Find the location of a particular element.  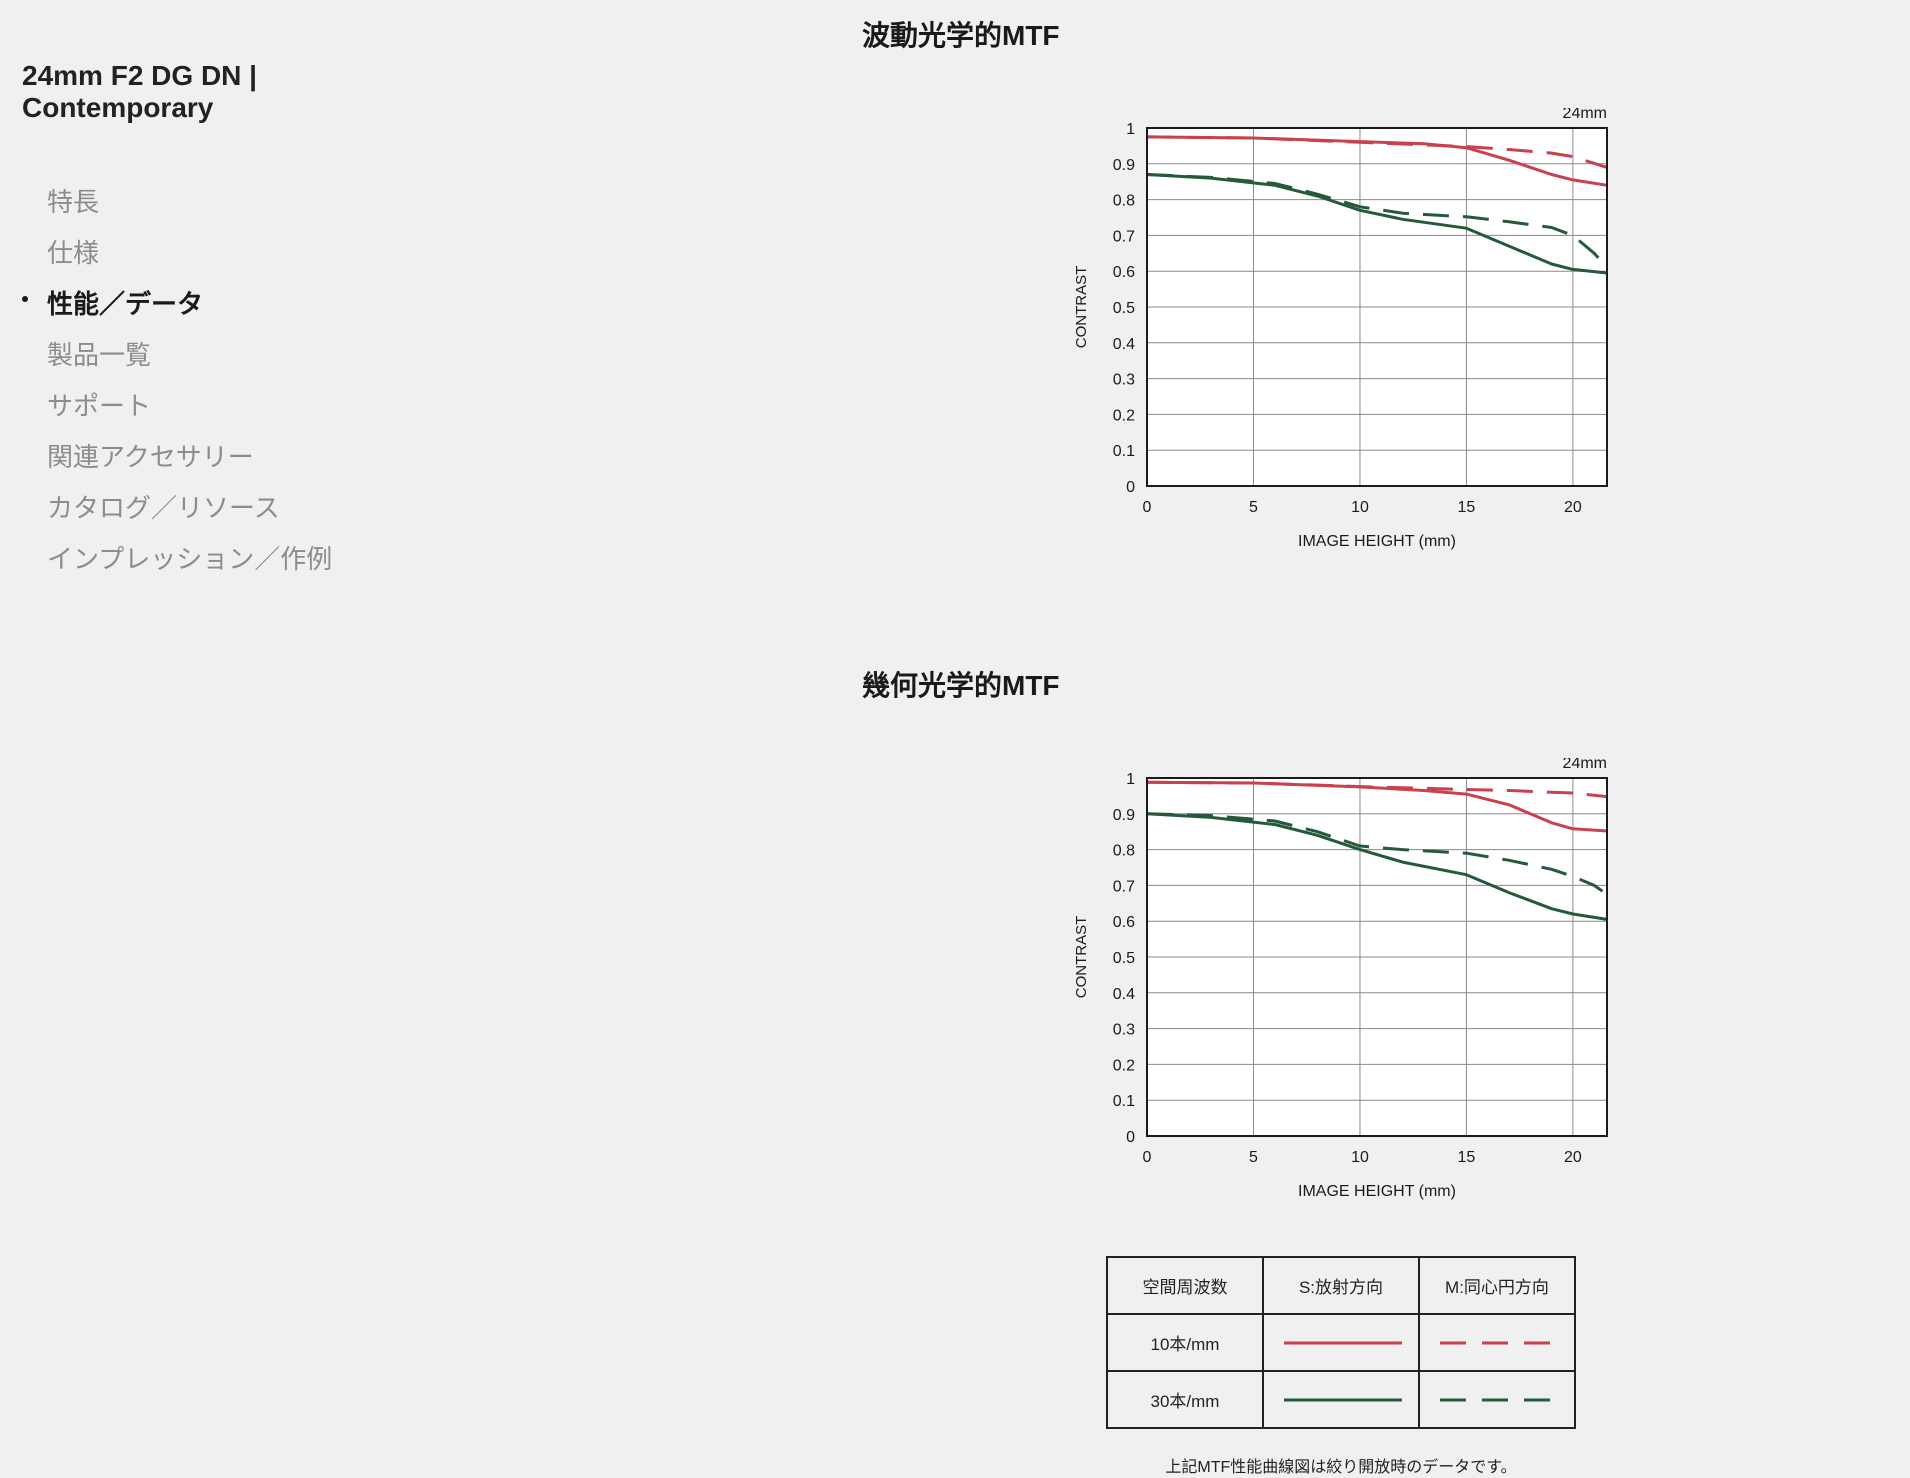

legend-swatch-10-solid is located at coordinates (1341, 1342).